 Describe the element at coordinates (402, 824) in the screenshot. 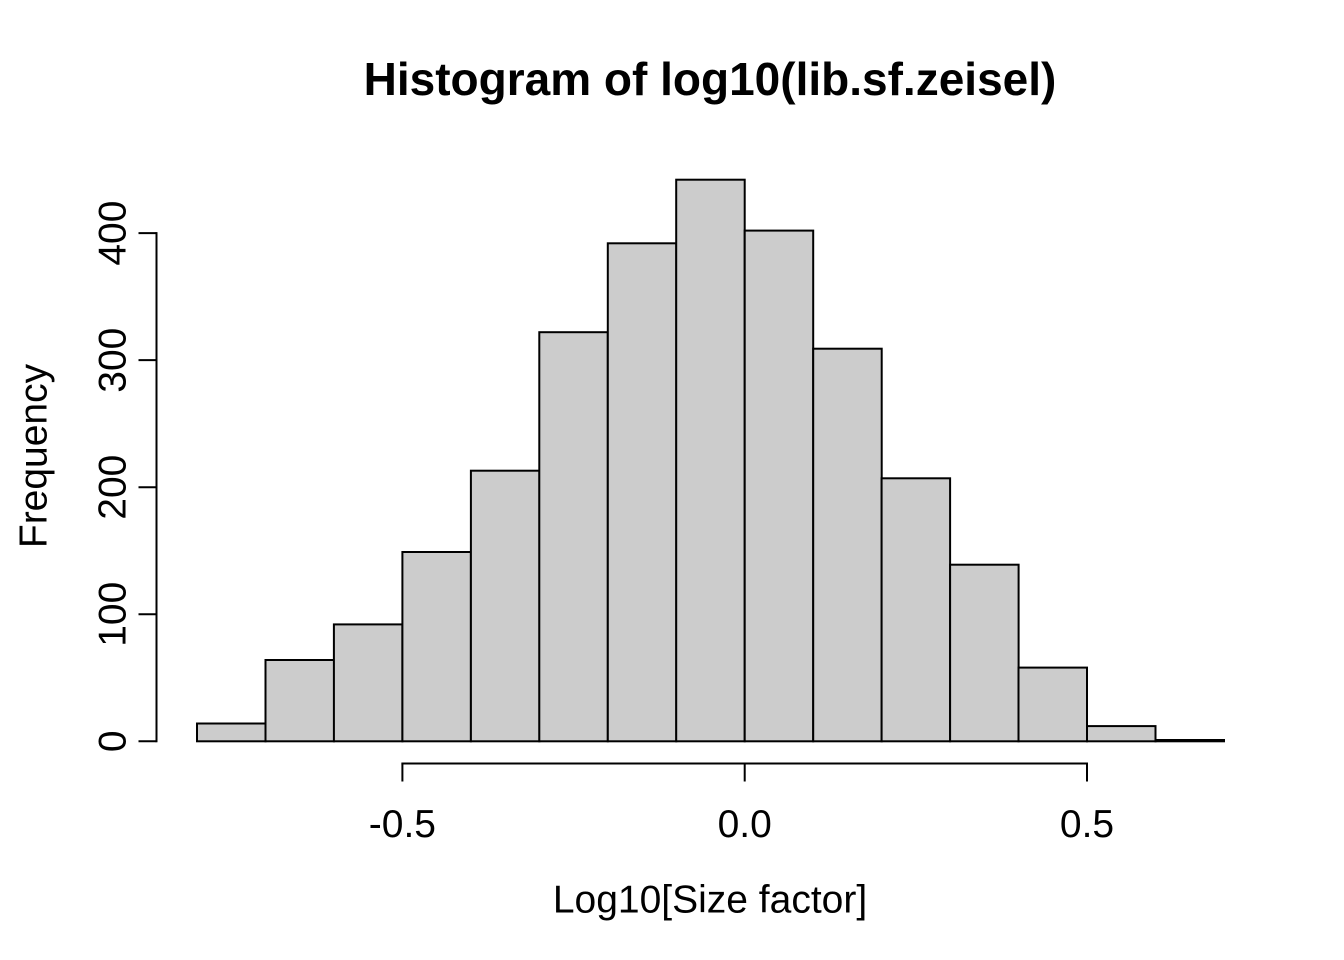

I see `x-tick-label: -0.5` at that location.